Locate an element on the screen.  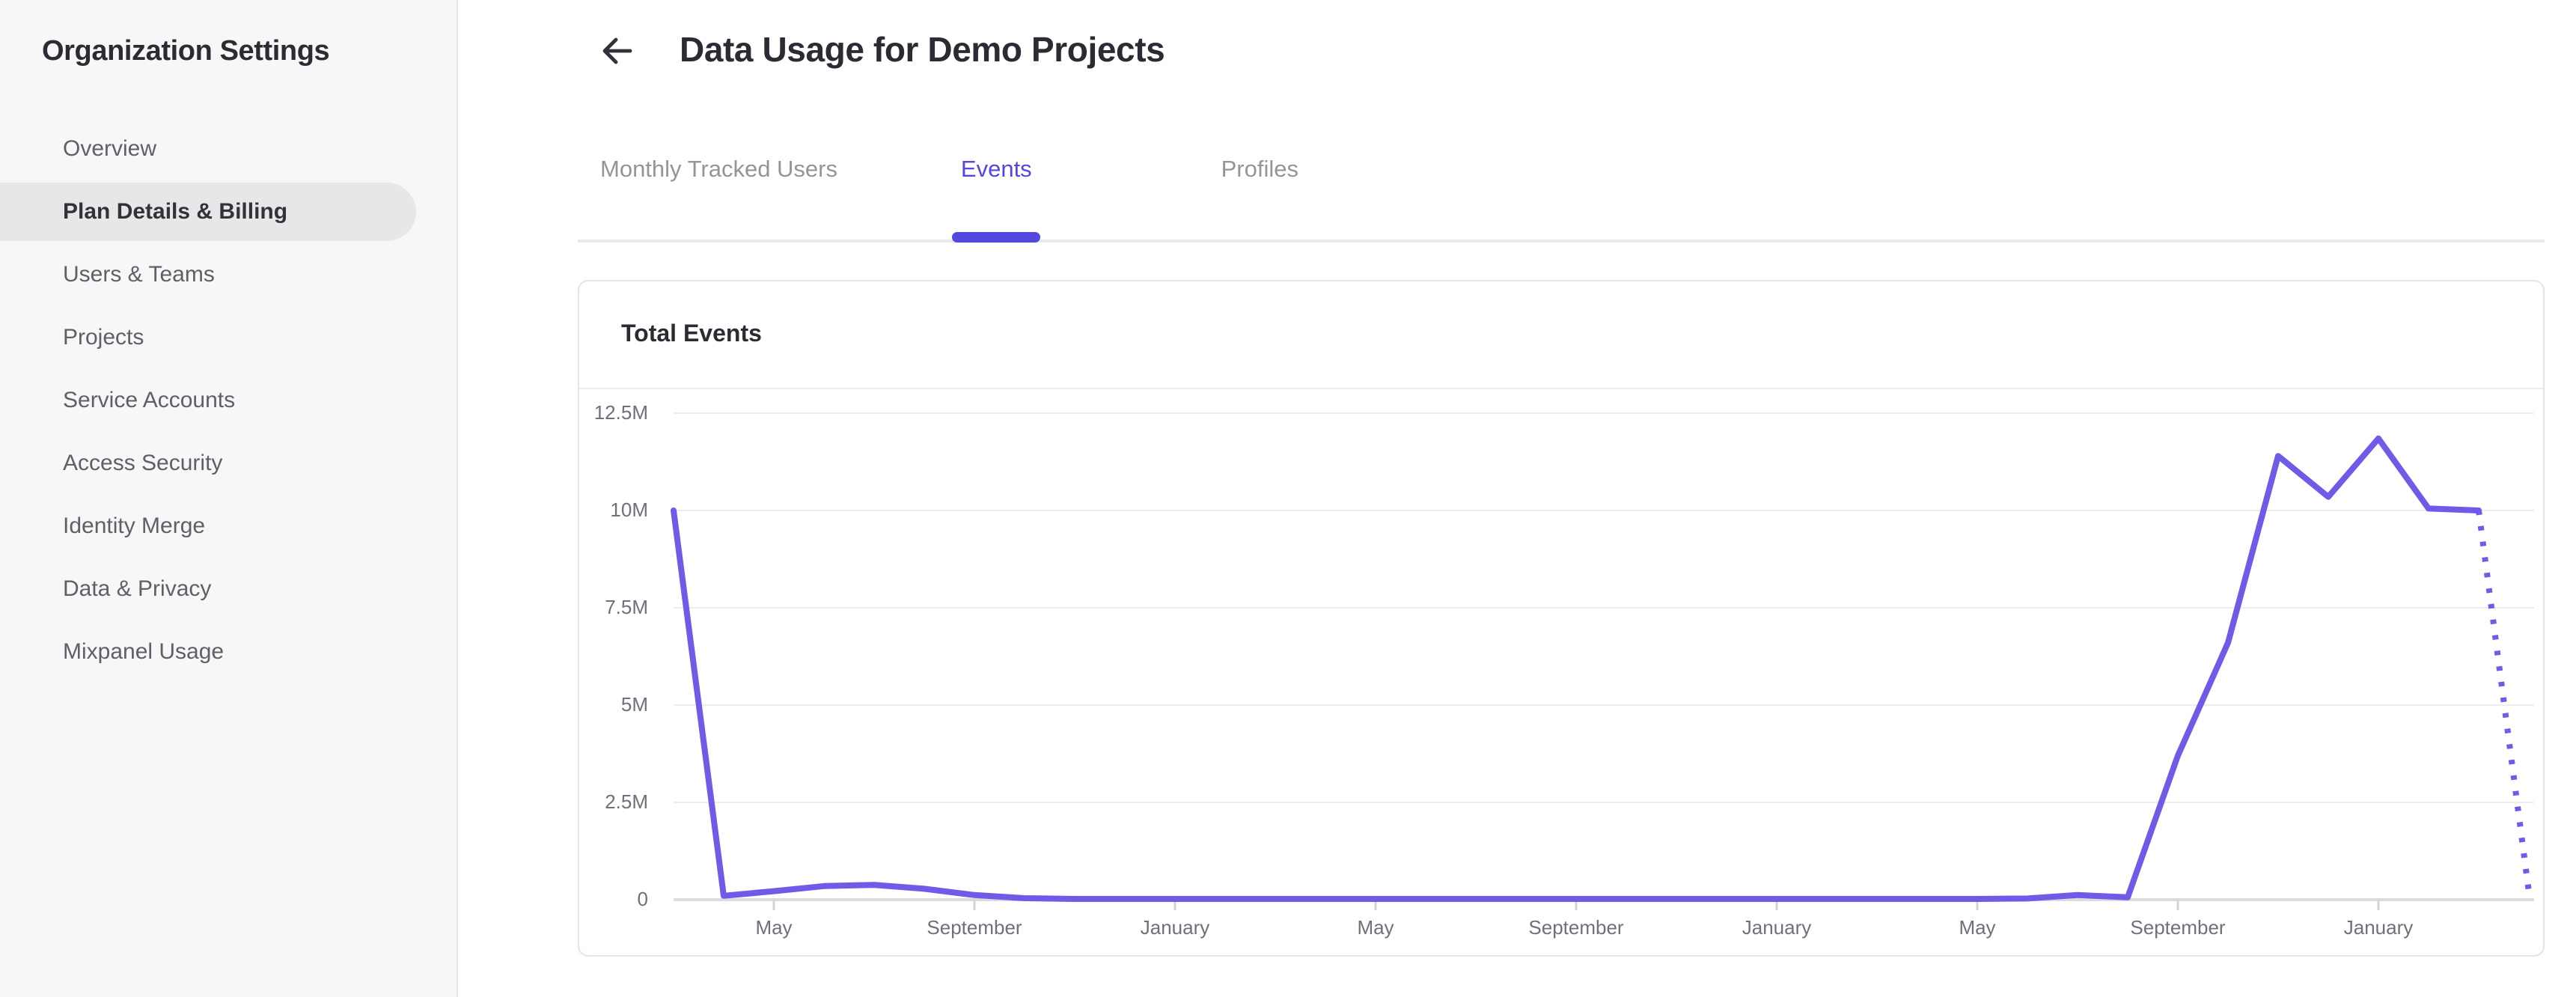
sidebar-item-data-privacy: Data & Privacy is located at coordinates (137, 589).